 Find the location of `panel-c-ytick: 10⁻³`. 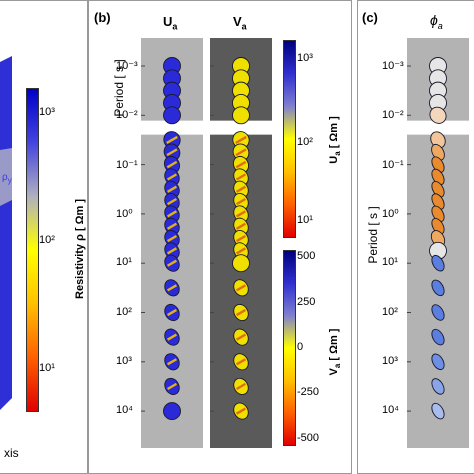

panel-c-ytick: 10⁻³ is located at coordinates (393, 66).